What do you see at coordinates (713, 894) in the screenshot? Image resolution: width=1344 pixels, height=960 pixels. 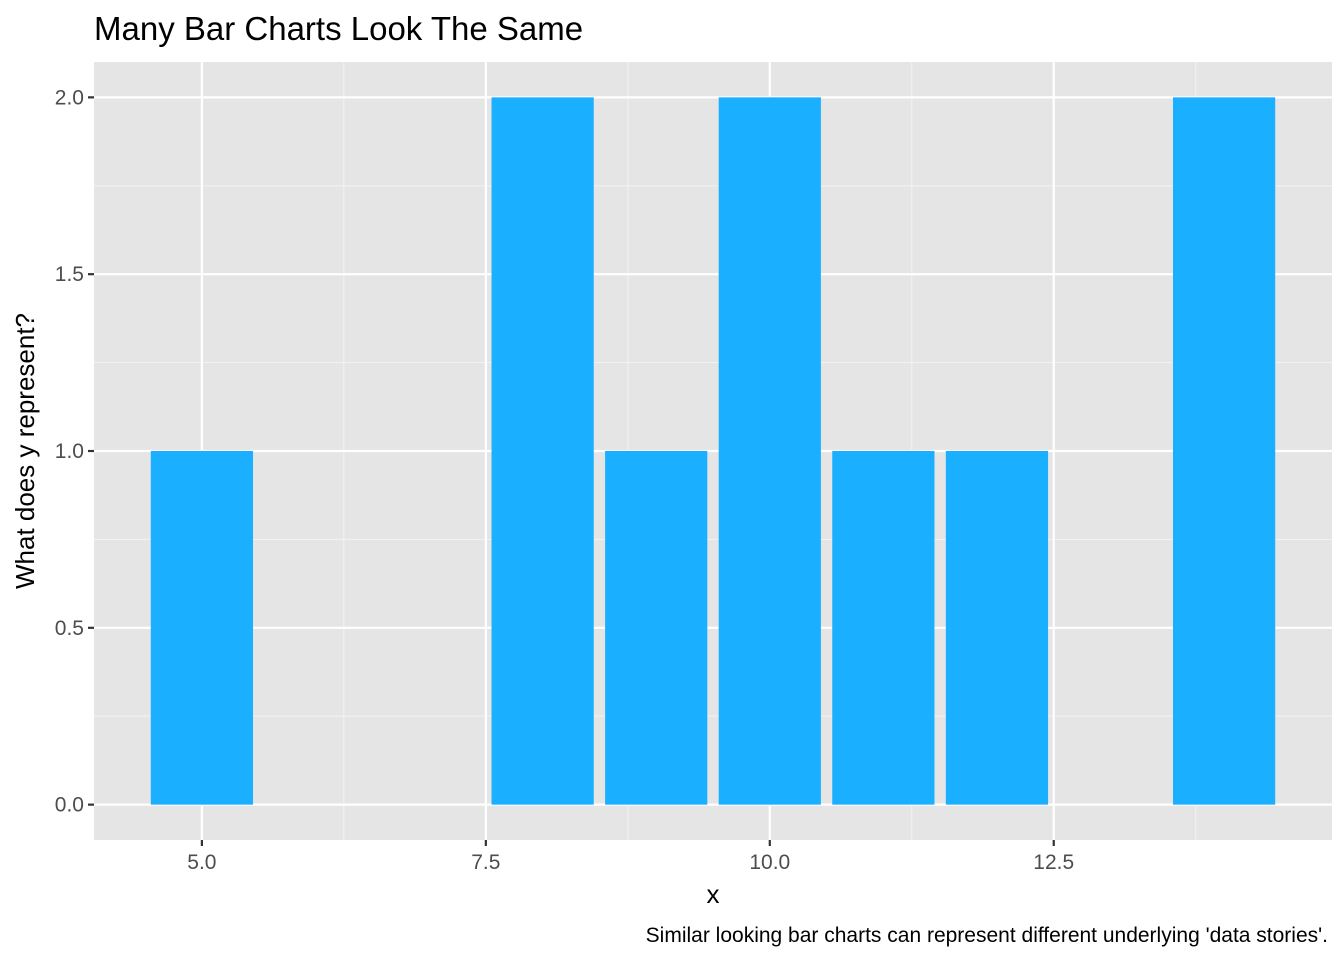 I see `x-axis-title: x` at bounding box center [713, 894].